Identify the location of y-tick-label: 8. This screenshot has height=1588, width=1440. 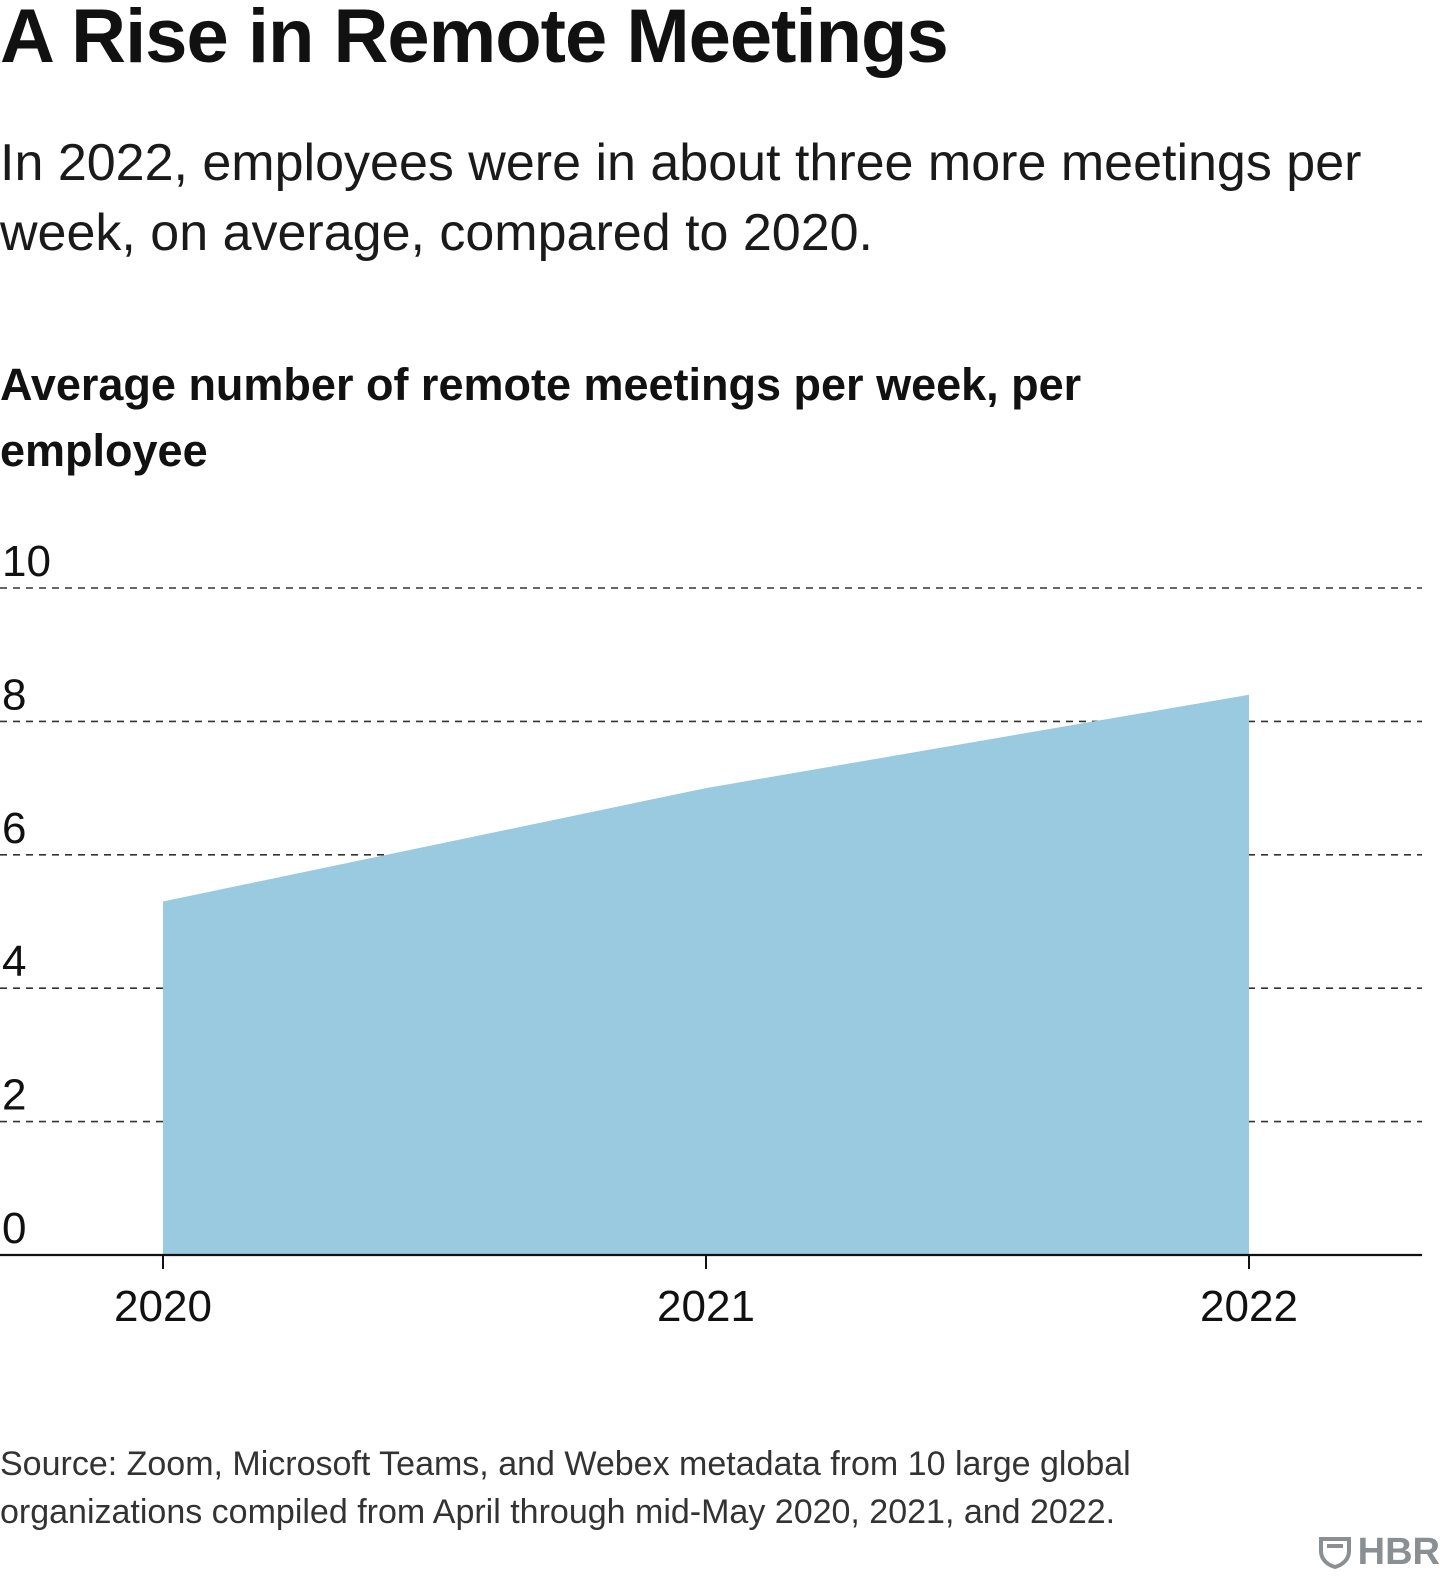
(14, 694).